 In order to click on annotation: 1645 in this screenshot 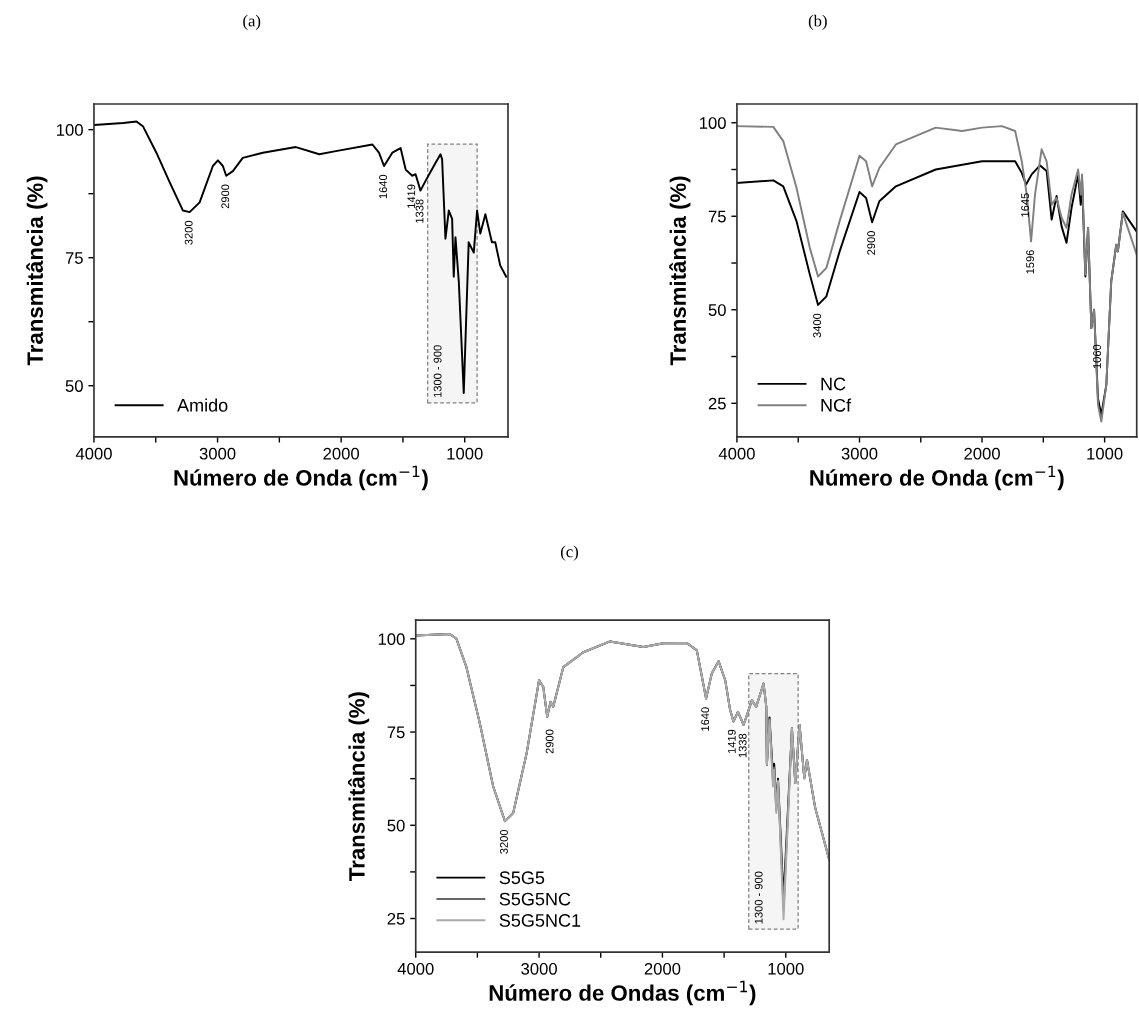, I will do `click(1025, 205)`.